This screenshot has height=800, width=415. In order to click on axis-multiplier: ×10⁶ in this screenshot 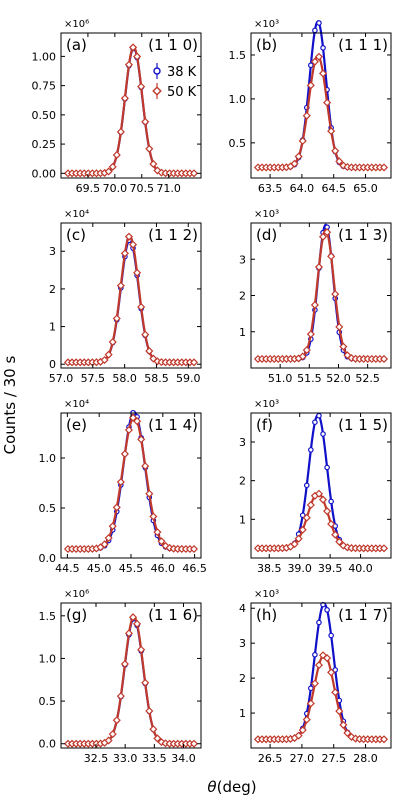, I will do `click(76, 594)`.